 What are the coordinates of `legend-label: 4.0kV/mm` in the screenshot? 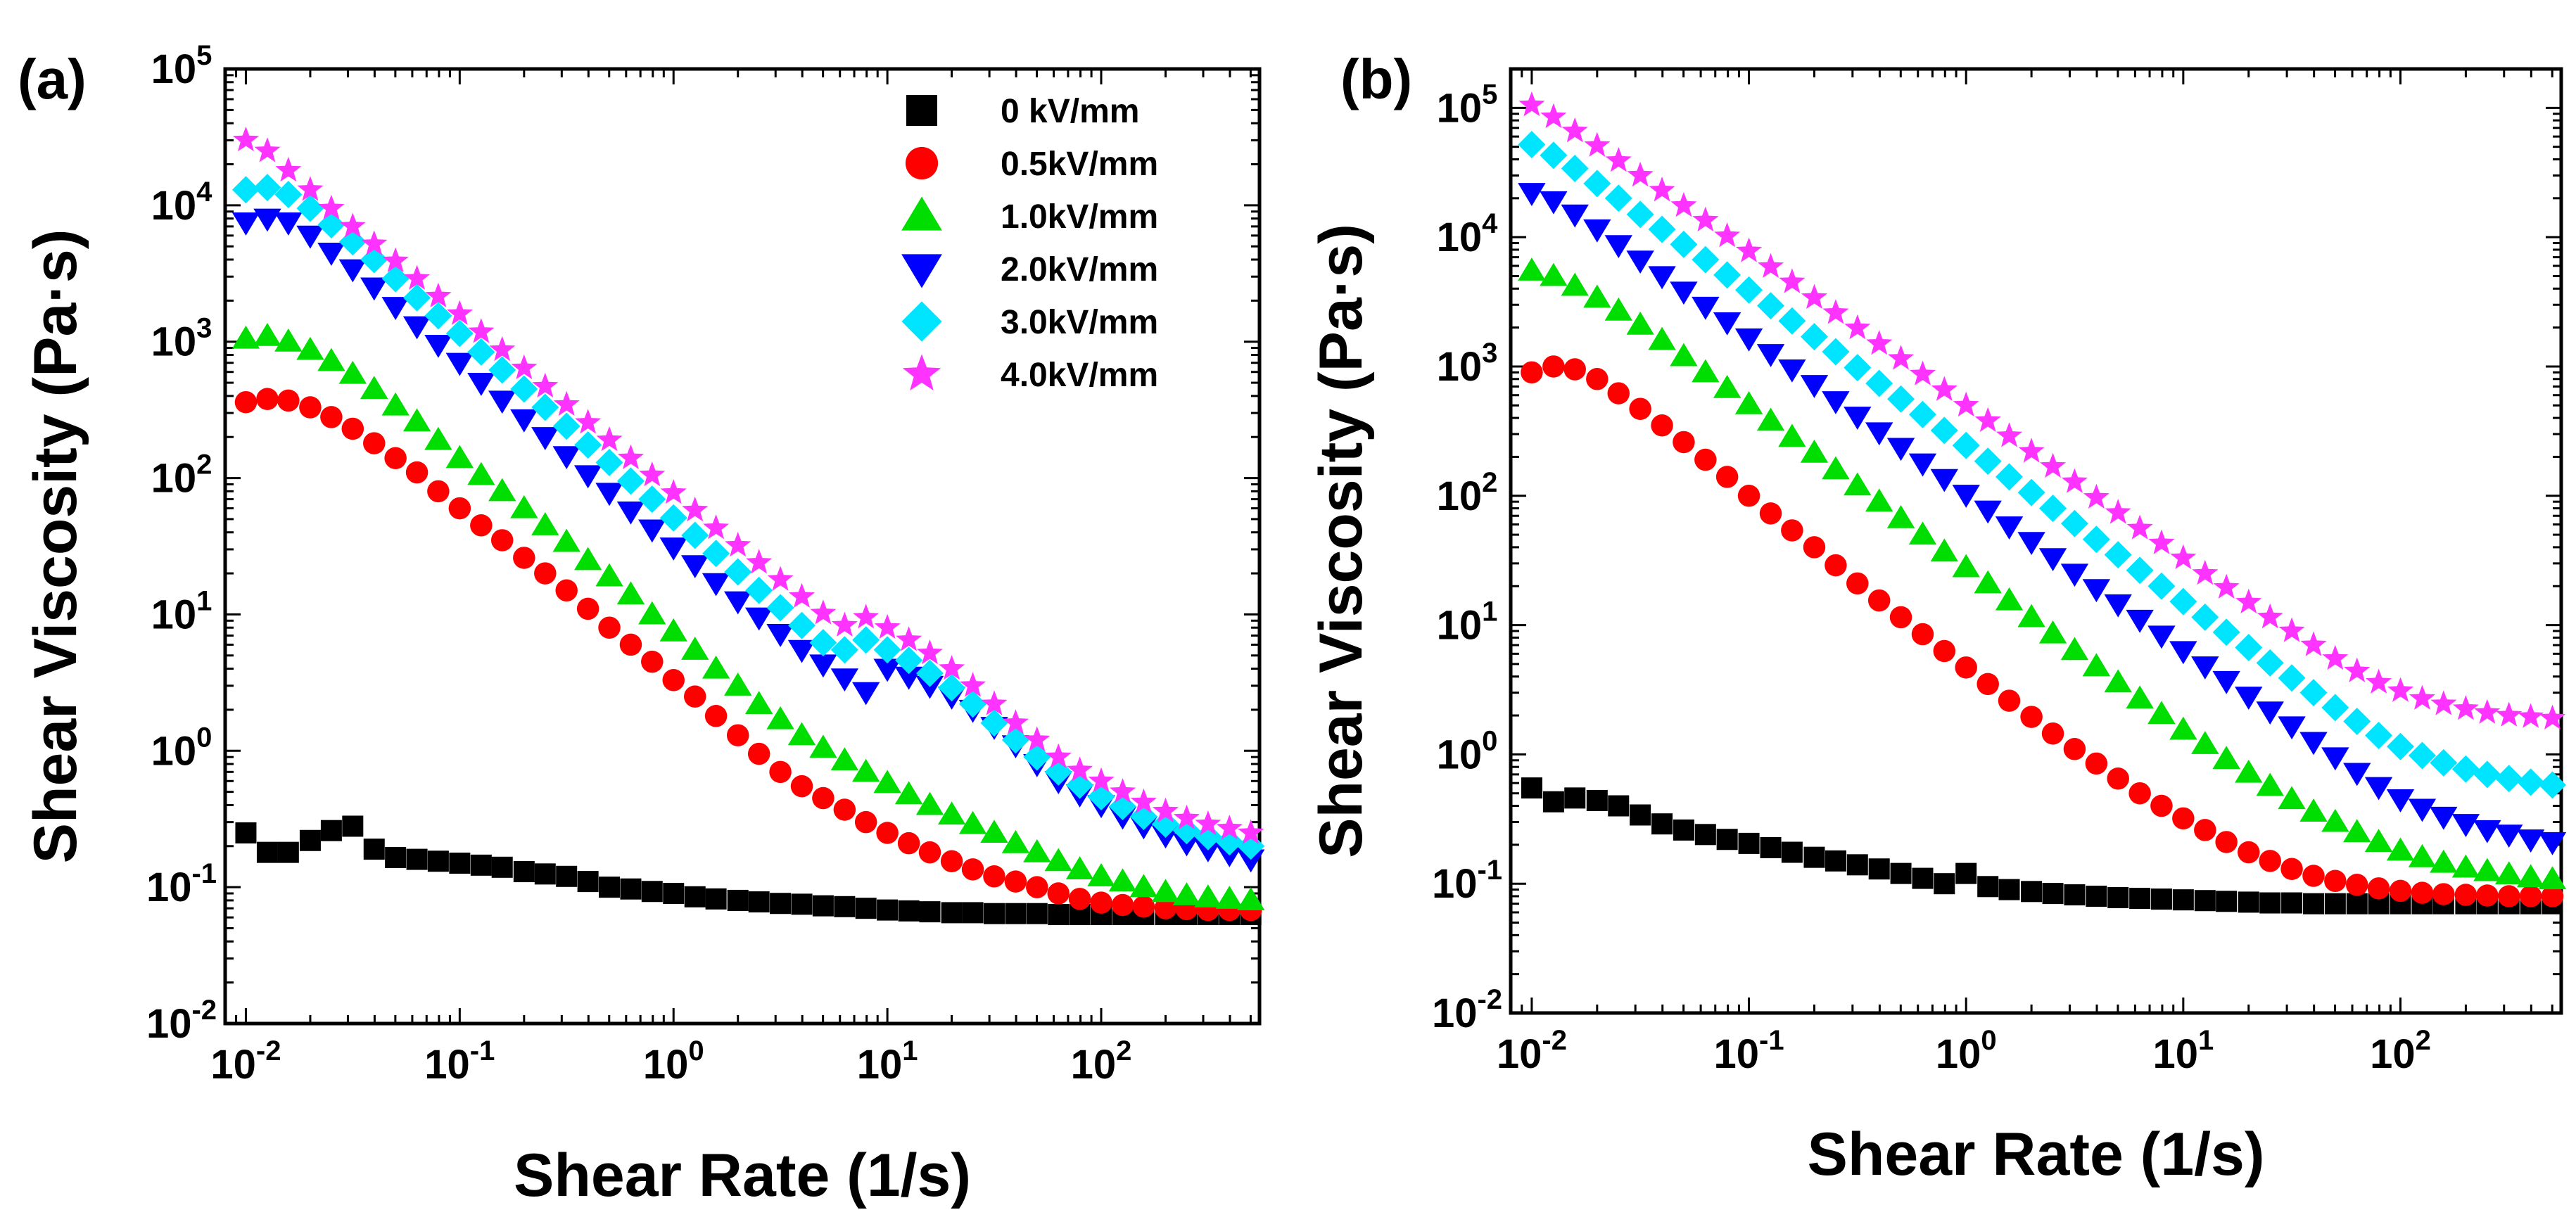 It's located at (1079, 375).